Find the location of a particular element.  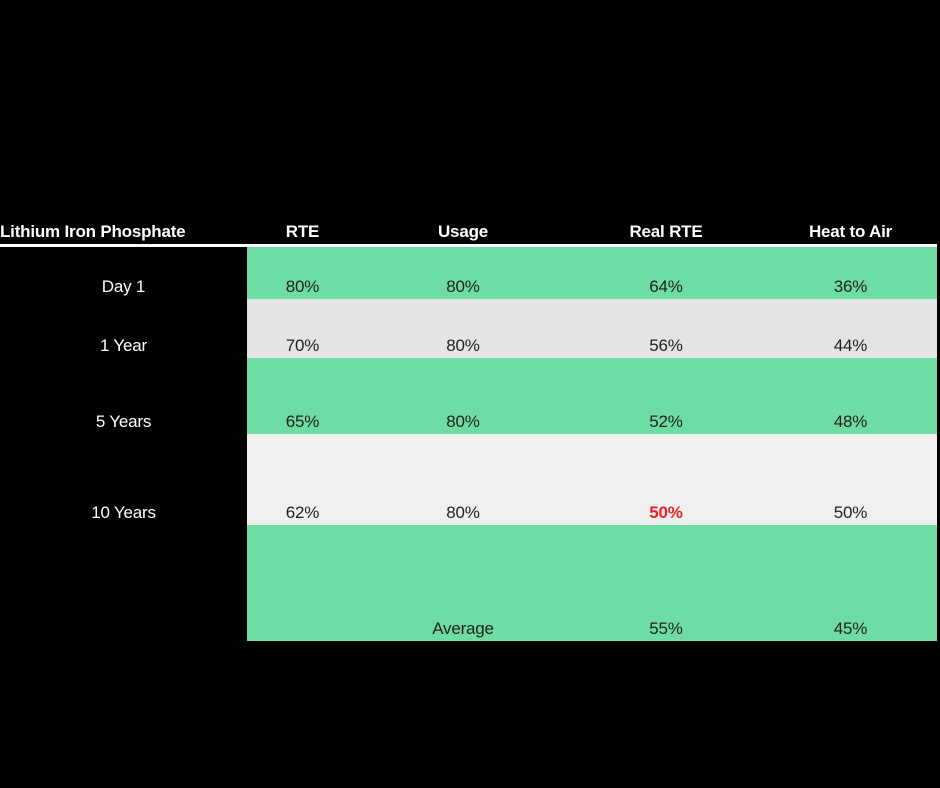

header-cell-real-rte: Real RTE is located at coordinates (666, 231).